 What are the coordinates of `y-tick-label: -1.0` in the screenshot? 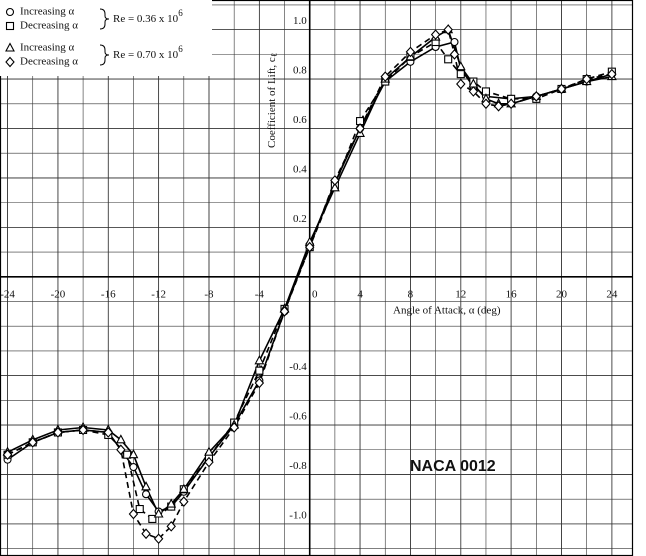 It's located at (298, 515).